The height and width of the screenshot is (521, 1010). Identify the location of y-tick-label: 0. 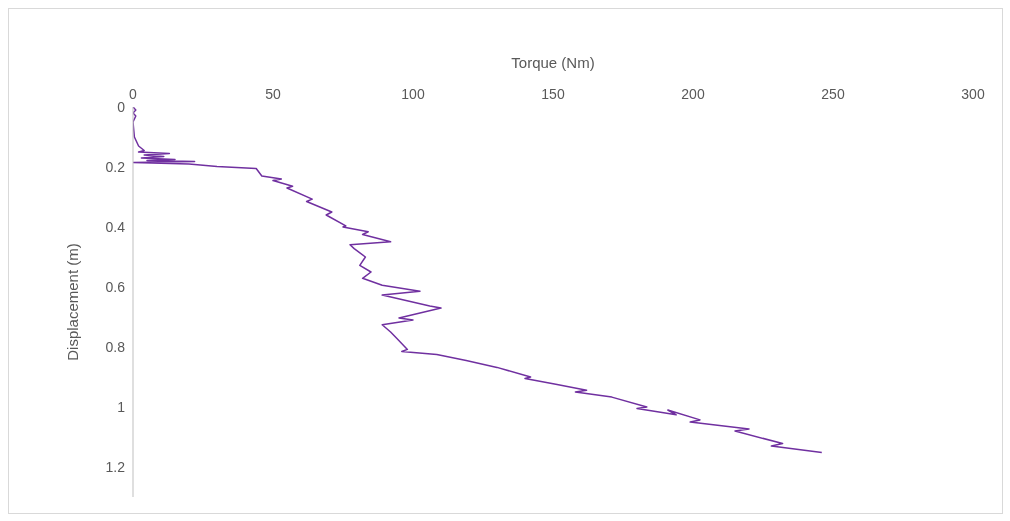
(121, 106).